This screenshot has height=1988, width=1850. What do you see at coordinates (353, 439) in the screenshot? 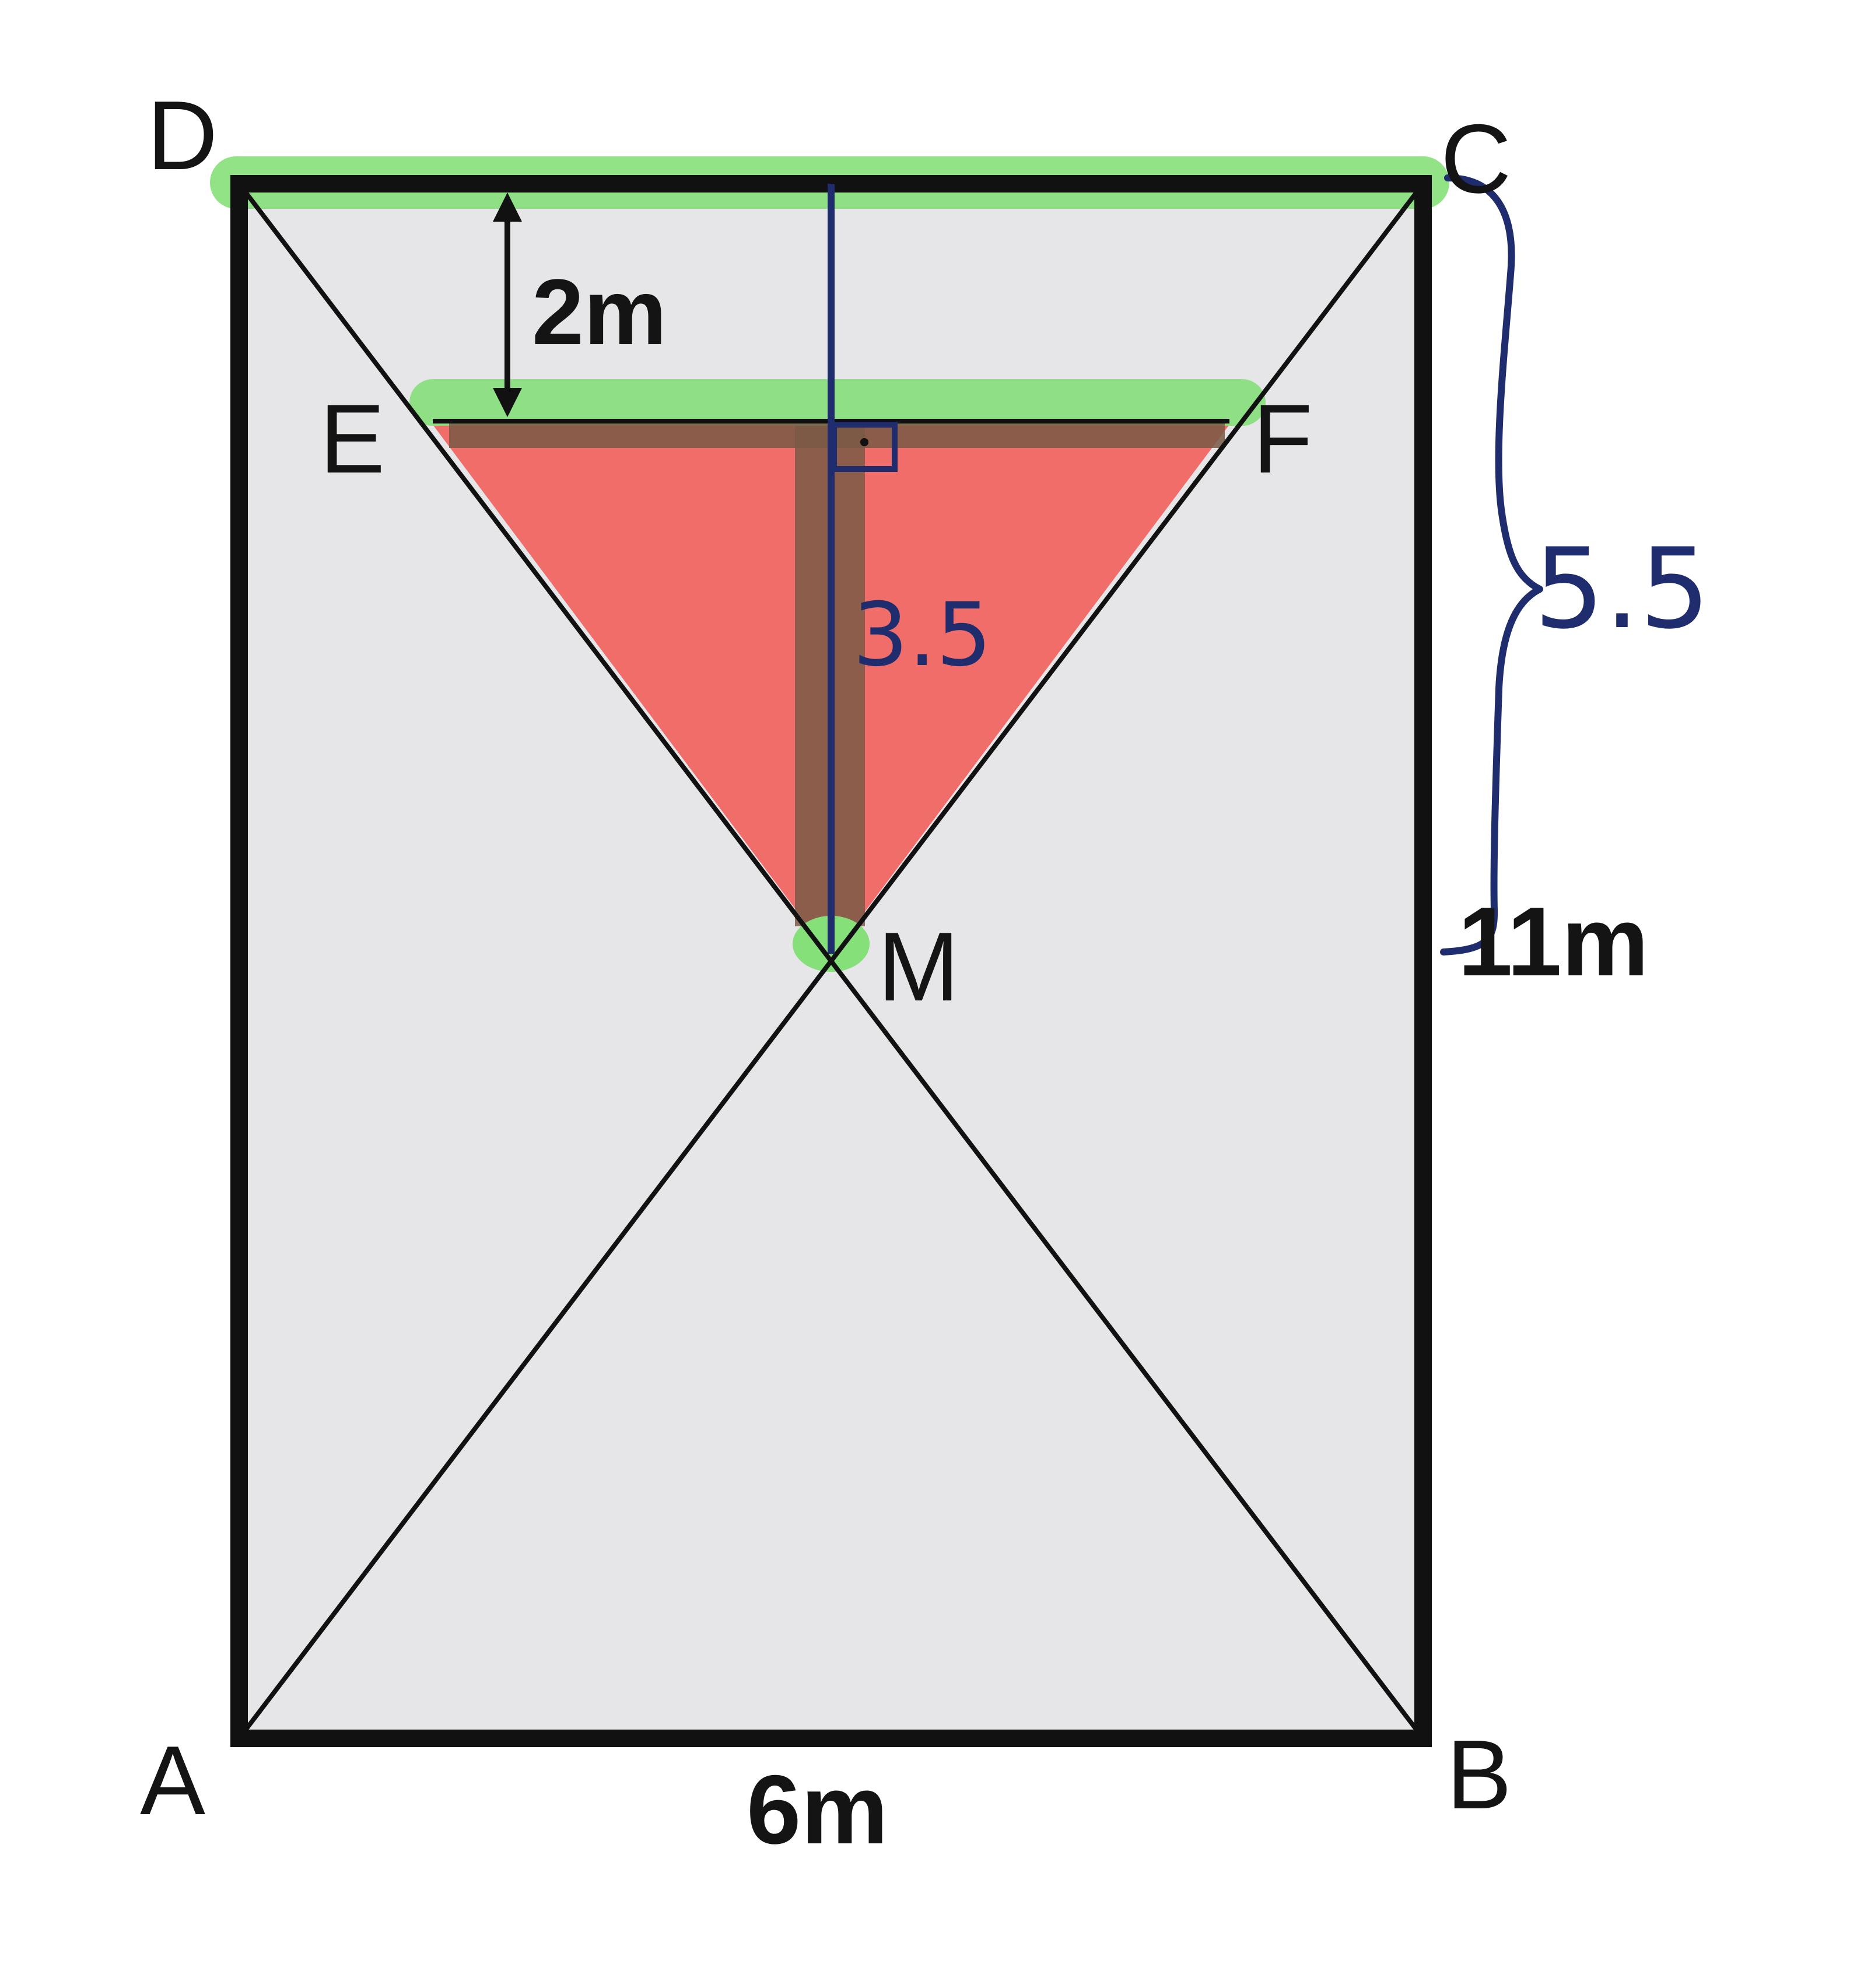
I see `label-e: E` at bounding box center [353, 439].